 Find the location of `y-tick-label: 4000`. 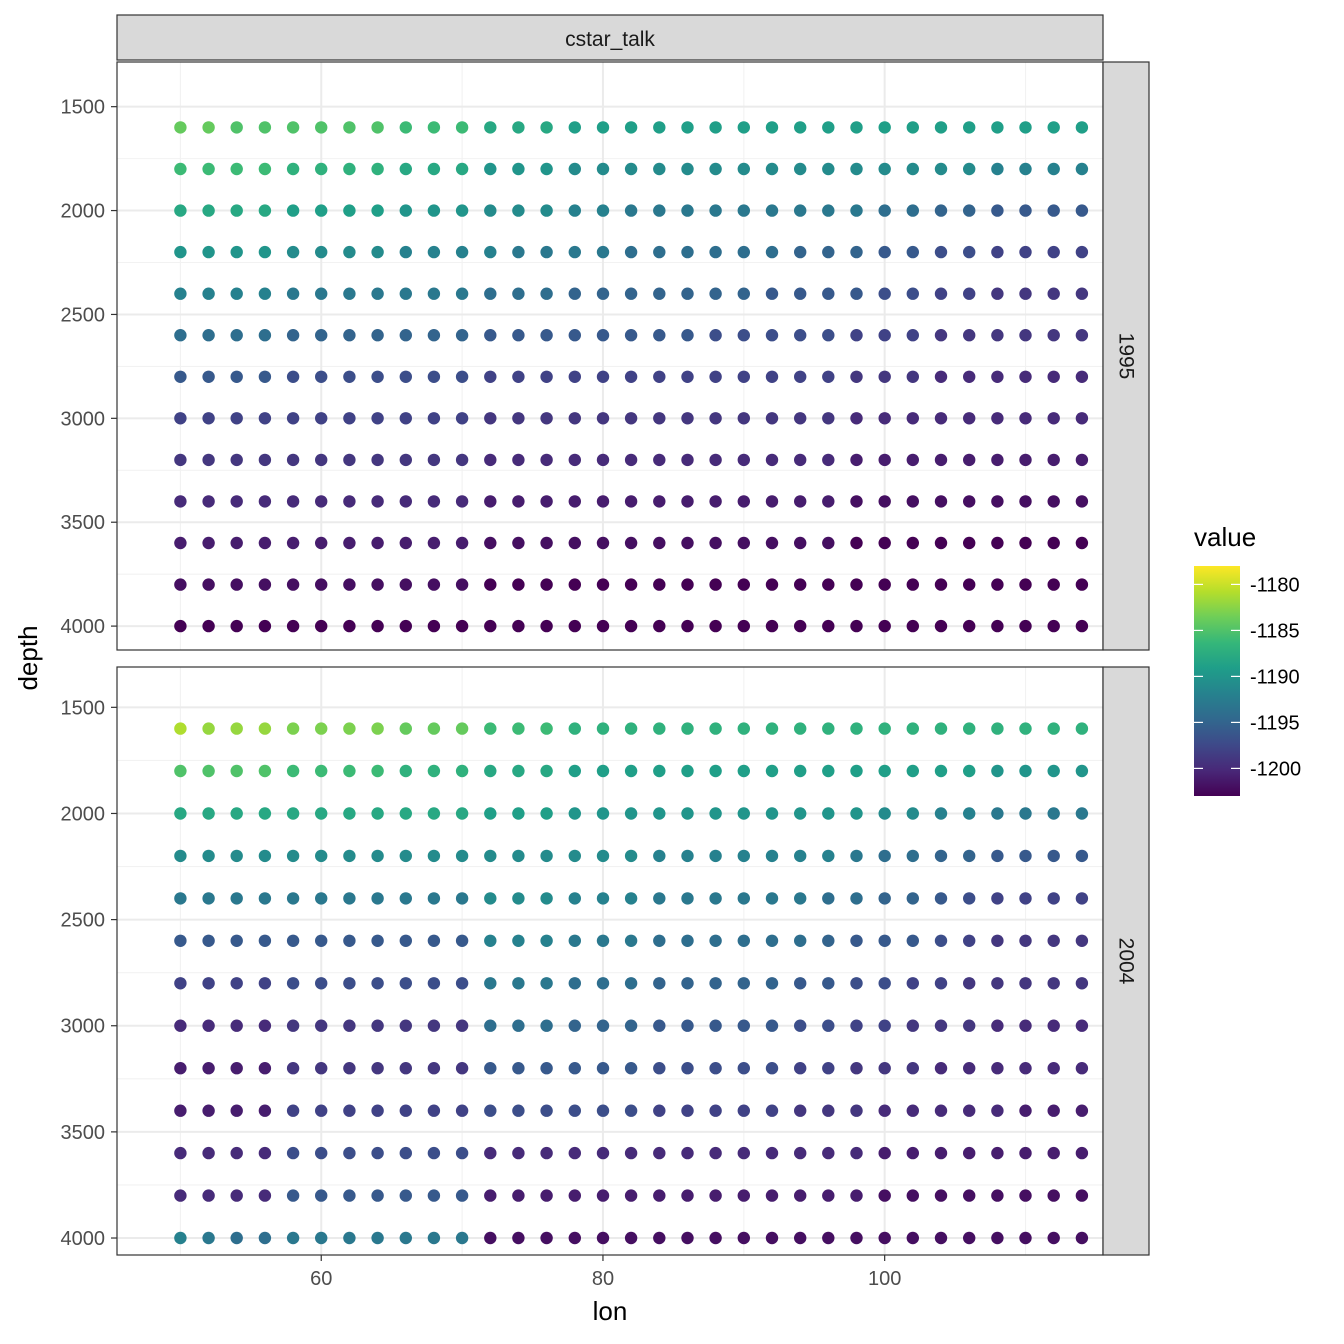

y-tick-label: 4000 is located at coordinates (83, 627).